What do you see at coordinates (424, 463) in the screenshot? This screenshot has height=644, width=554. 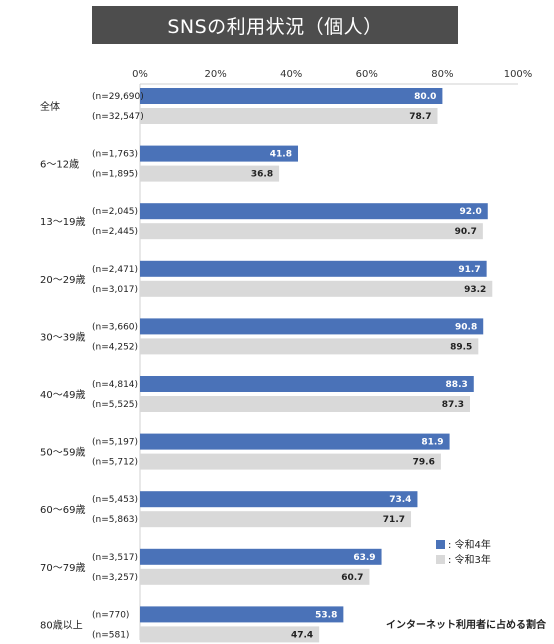 I see `data-label: 79.6` at bounding box center [424, 463].